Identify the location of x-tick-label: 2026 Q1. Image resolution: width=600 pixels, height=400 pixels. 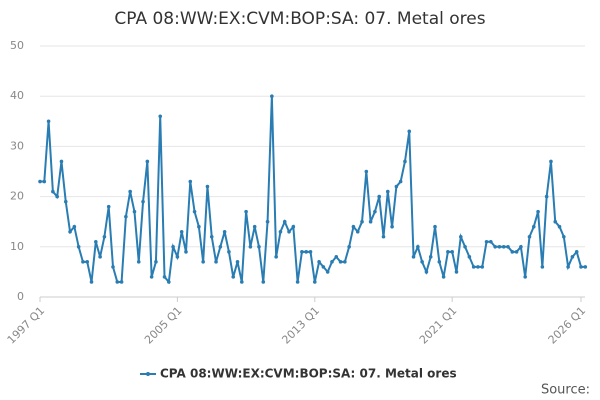
(567, 325).